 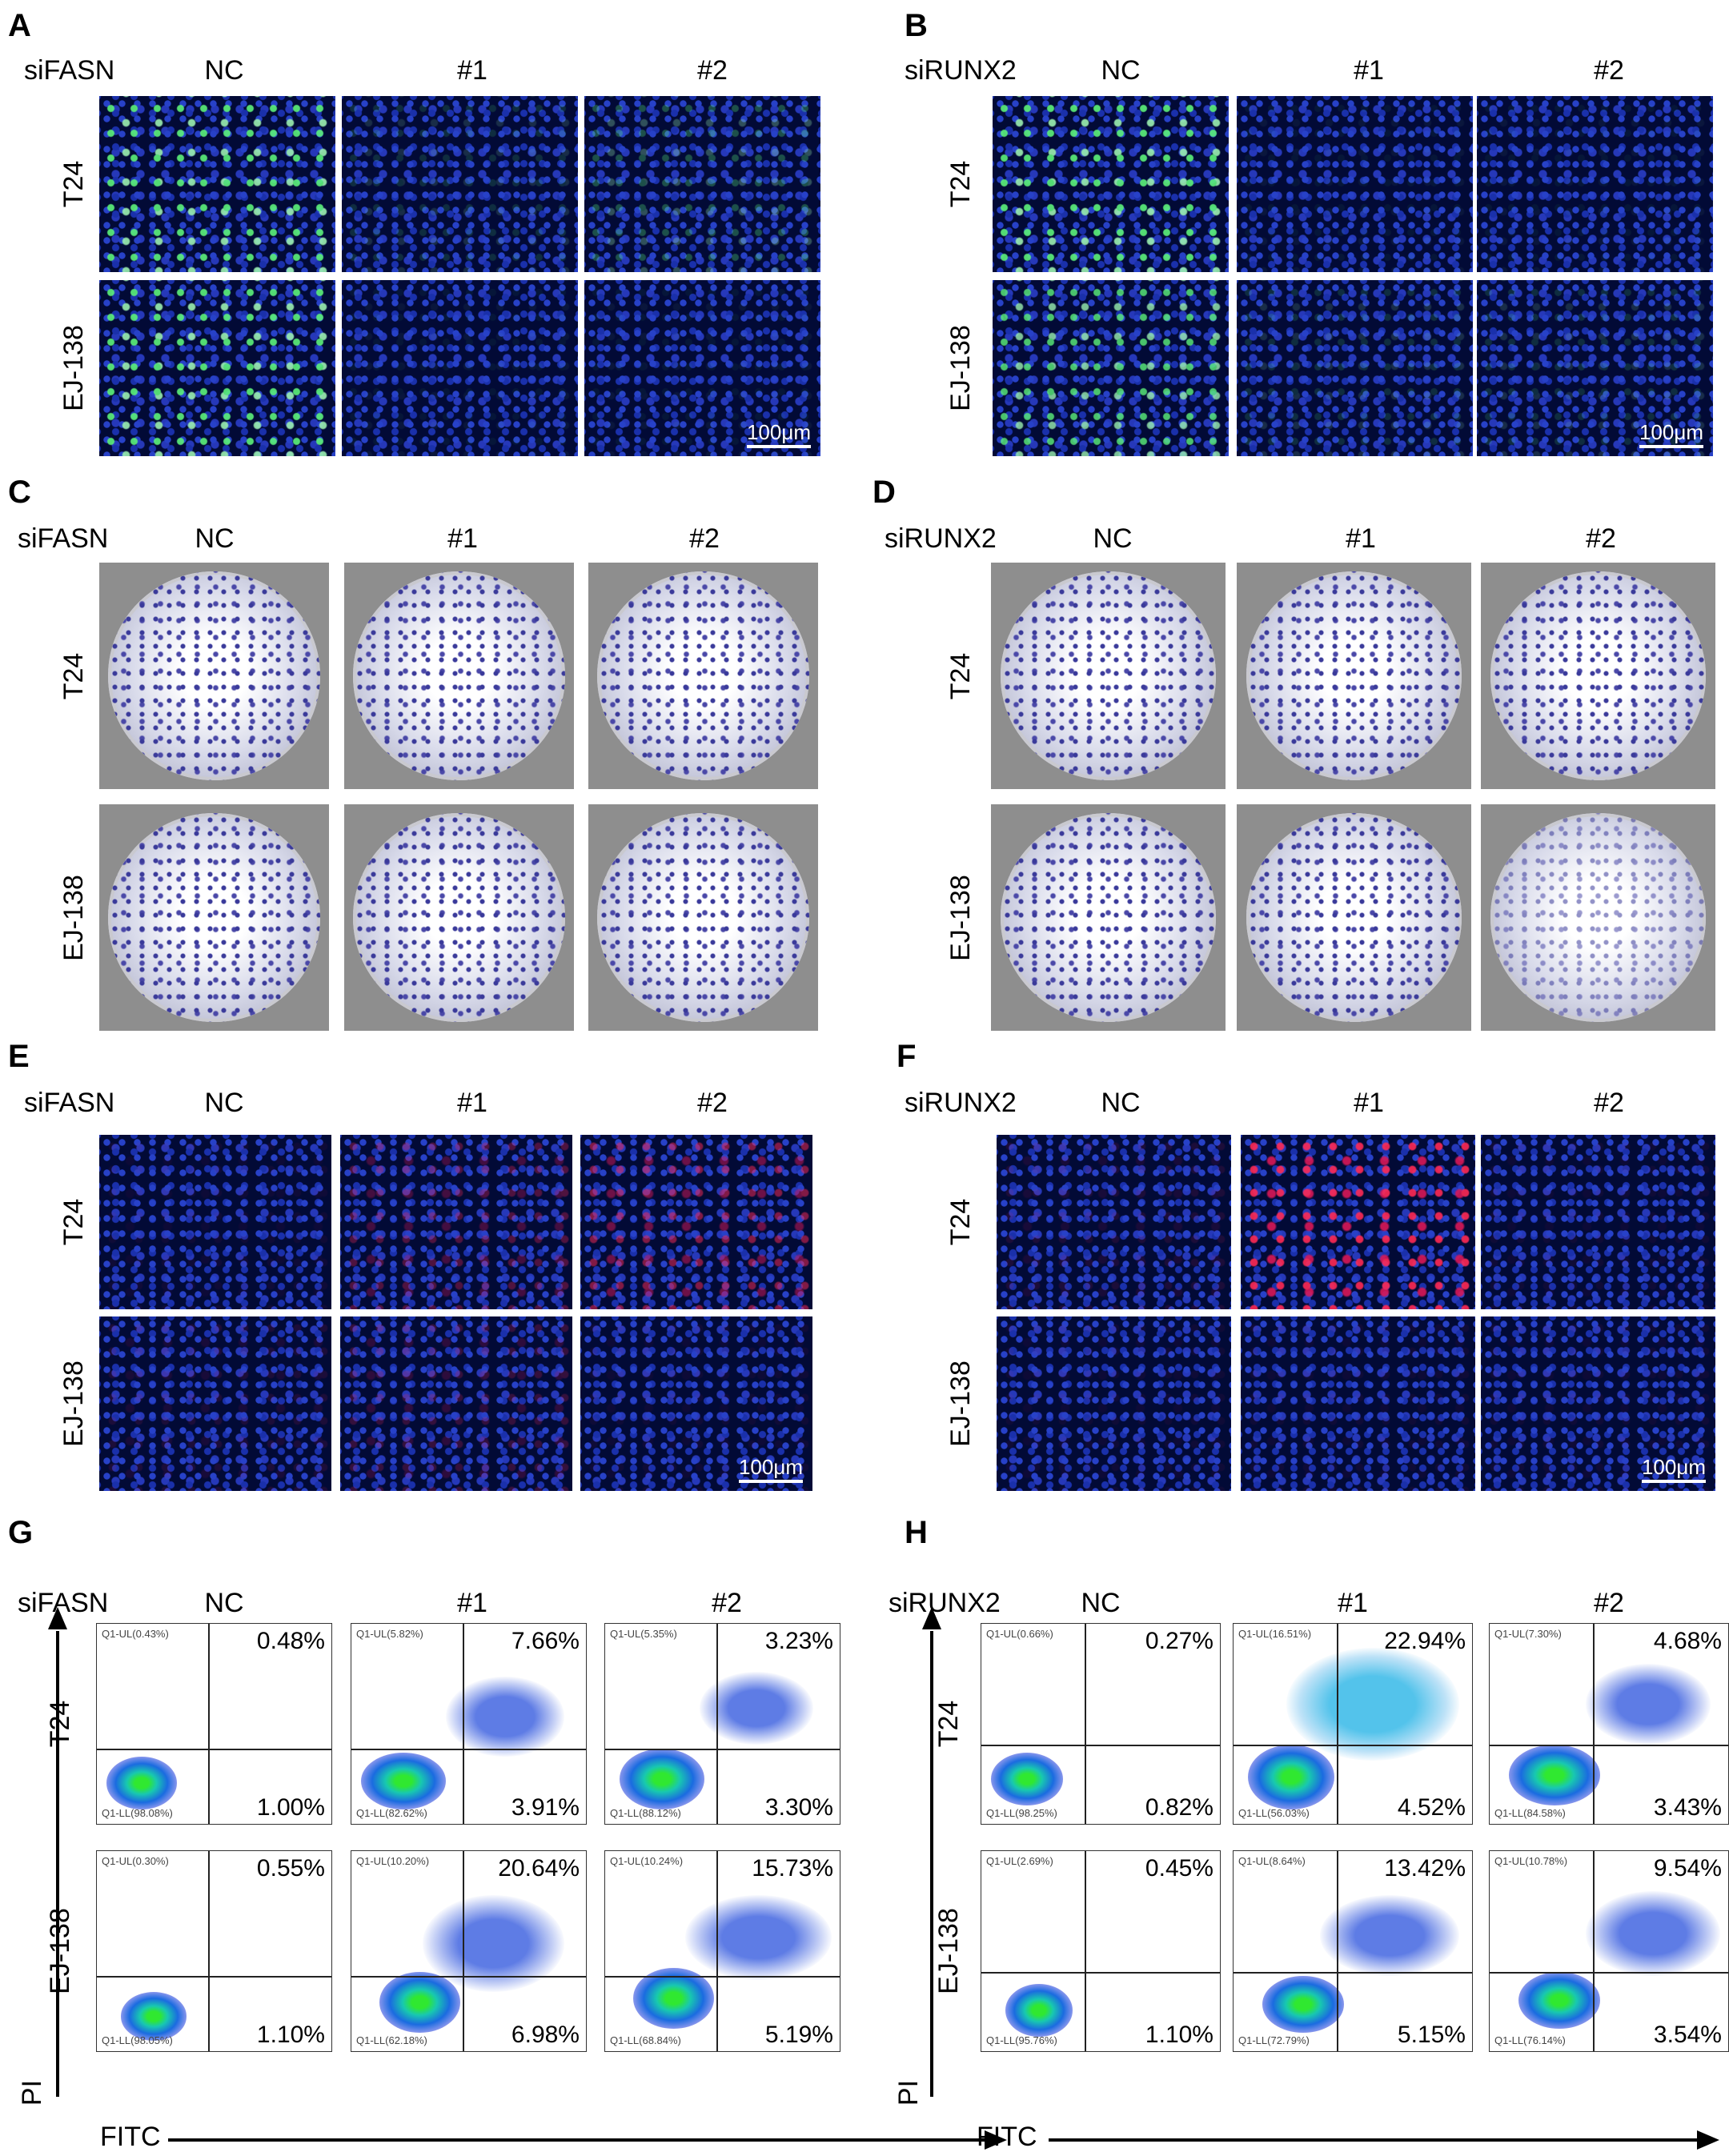 I want to click on quadrant-ll-label: Q1-LL(98.25%), so click(x=1021, y=1813).